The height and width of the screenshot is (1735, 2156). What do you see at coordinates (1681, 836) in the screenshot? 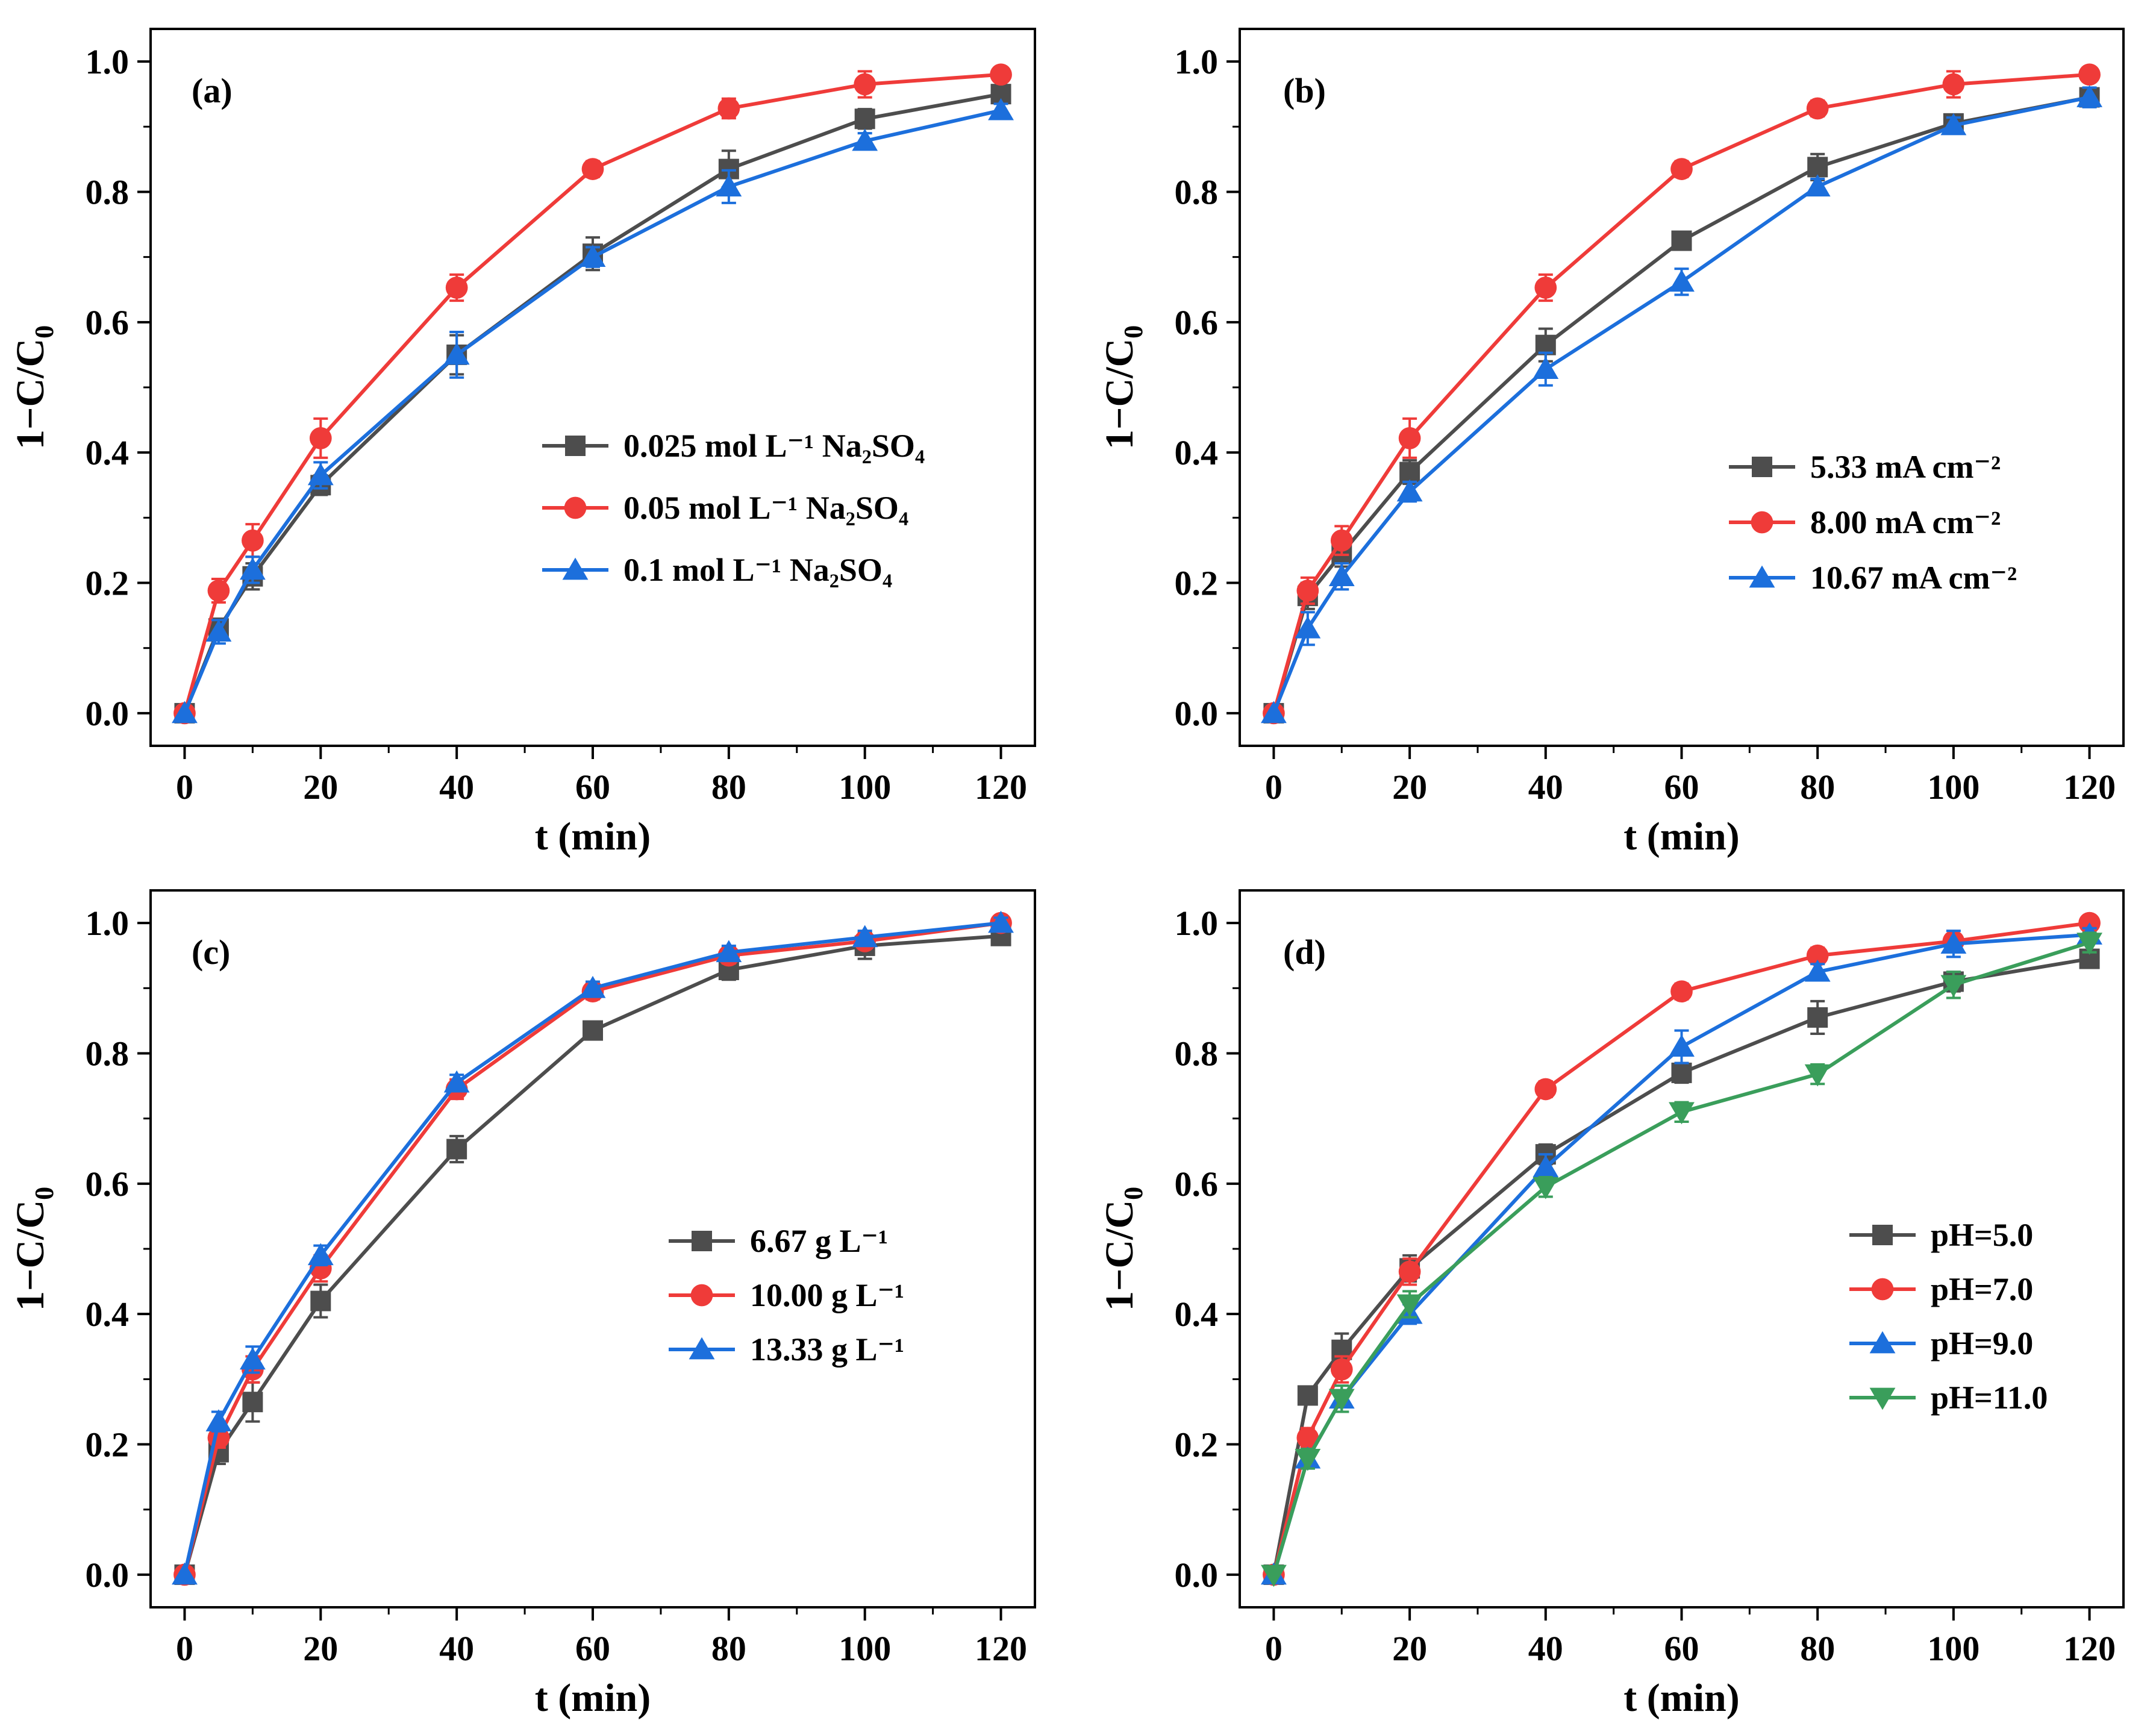
I see `x-axis-label: t (min)` at bounding box center [1681, 836].